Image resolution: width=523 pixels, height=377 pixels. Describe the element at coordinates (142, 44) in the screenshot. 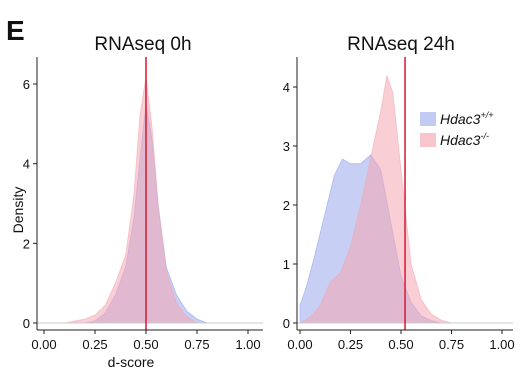

I see `chart-title-left: RNAseq 0h` at that location.